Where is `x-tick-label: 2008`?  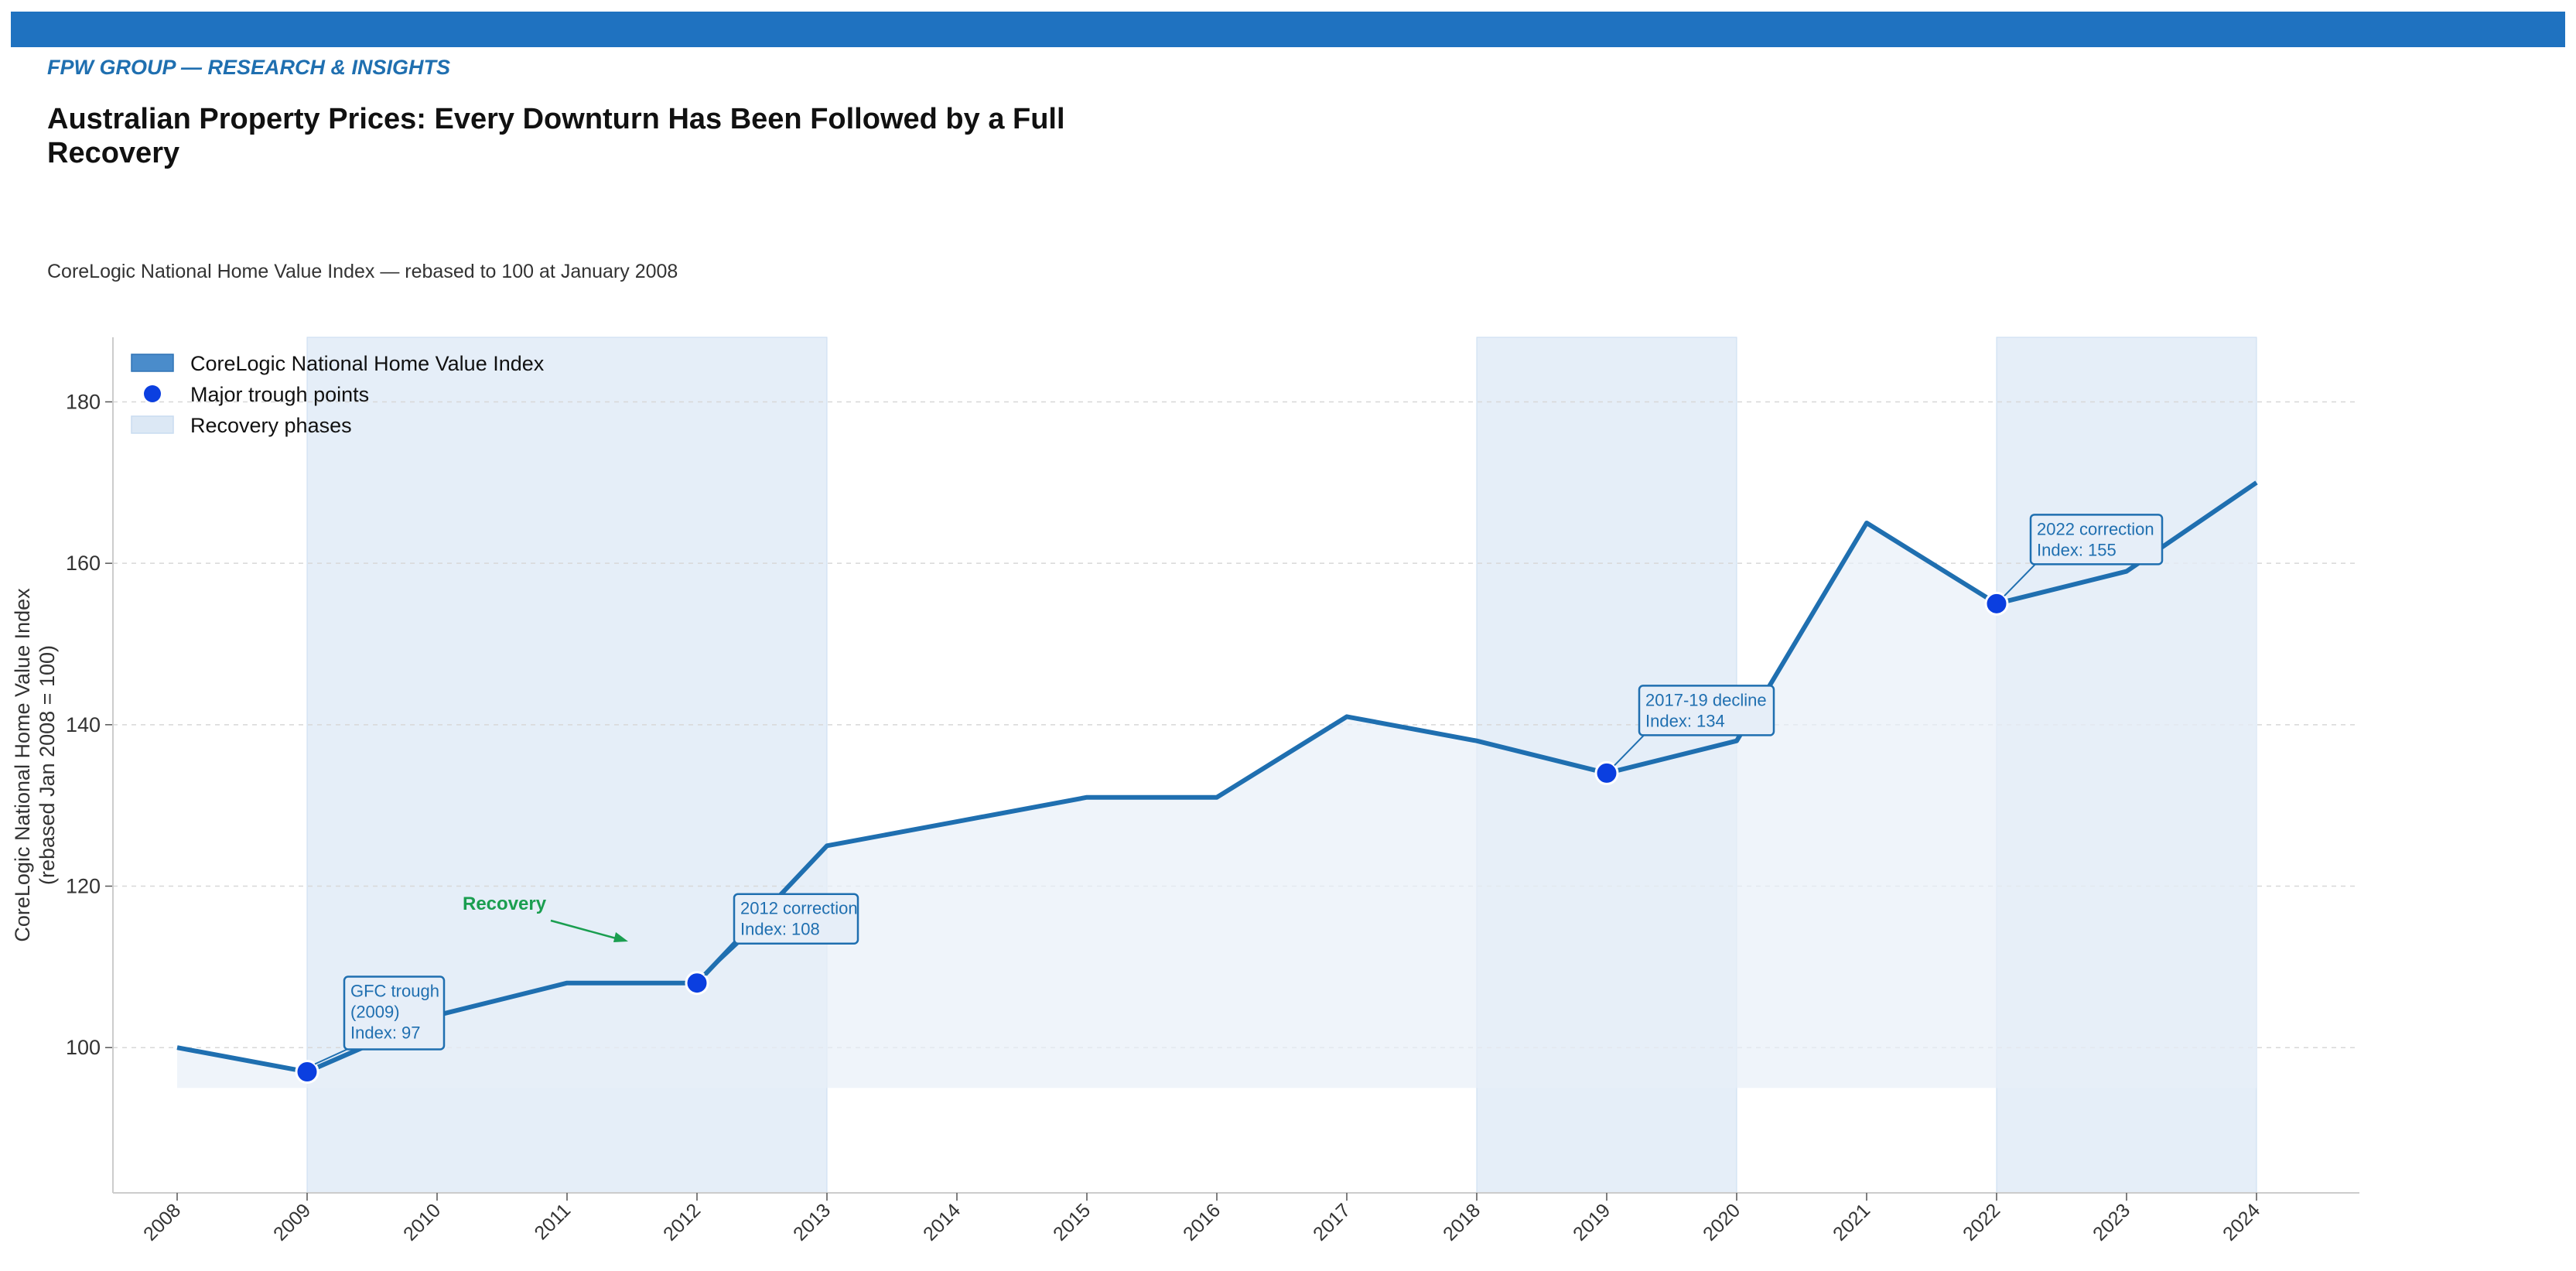
x-tick-label: 2008 is located at coordinates (162, 1222).